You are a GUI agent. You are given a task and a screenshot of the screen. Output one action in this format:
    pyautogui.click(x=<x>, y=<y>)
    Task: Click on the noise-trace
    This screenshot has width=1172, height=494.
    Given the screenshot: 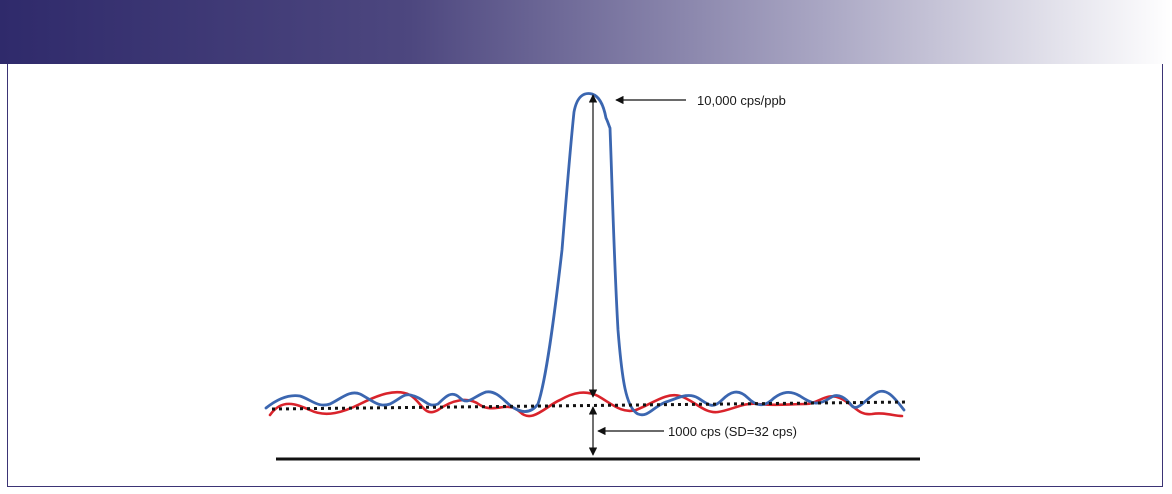 What is the action you would take?
    pyautogui.click(x=586, y=404)
    